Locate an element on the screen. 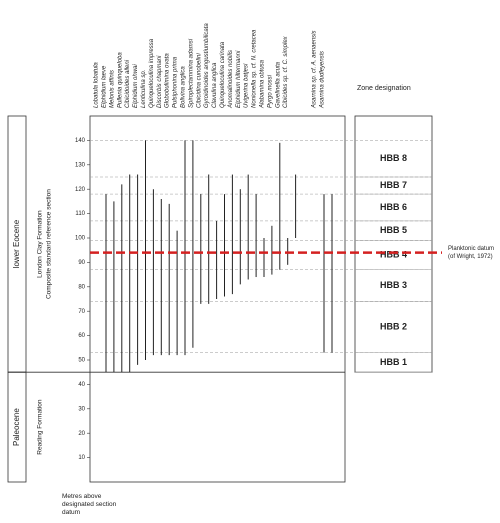  species-label: Clavulina anglica is located at coordinates (215, 85).